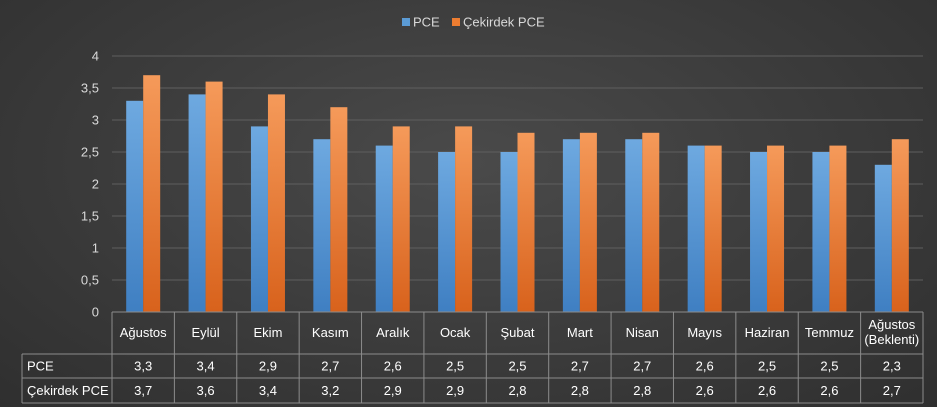 The image size is (937, 407). What do you see at coordinates (143, 390) in the screenshot?
I see `table-cell-value: 3,7` at bounding box center [143, 390].